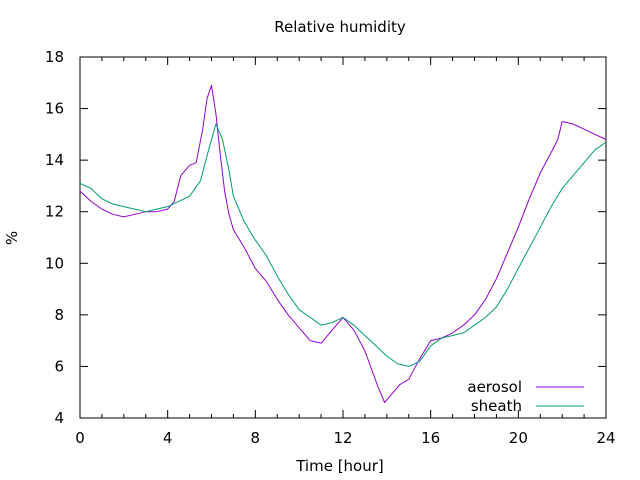 The image size is (640, 480). What do you see at coordinates (80, 438) in the screenshot?
I see `x-tick-label: 0` at bounding box center [80, 438].